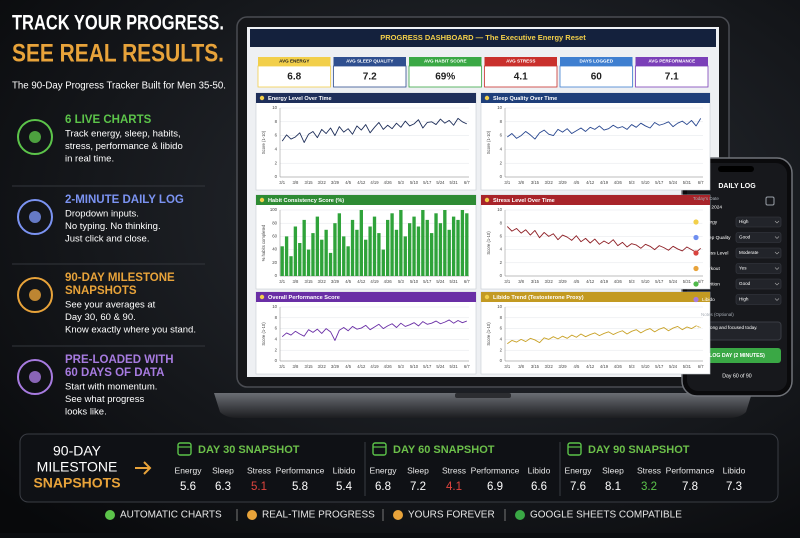 The height and width of the screenshot is (538, 800). Describe the element at coordinates (300, 470) in the screenshot. I see `metric-label: Performance` at that location.